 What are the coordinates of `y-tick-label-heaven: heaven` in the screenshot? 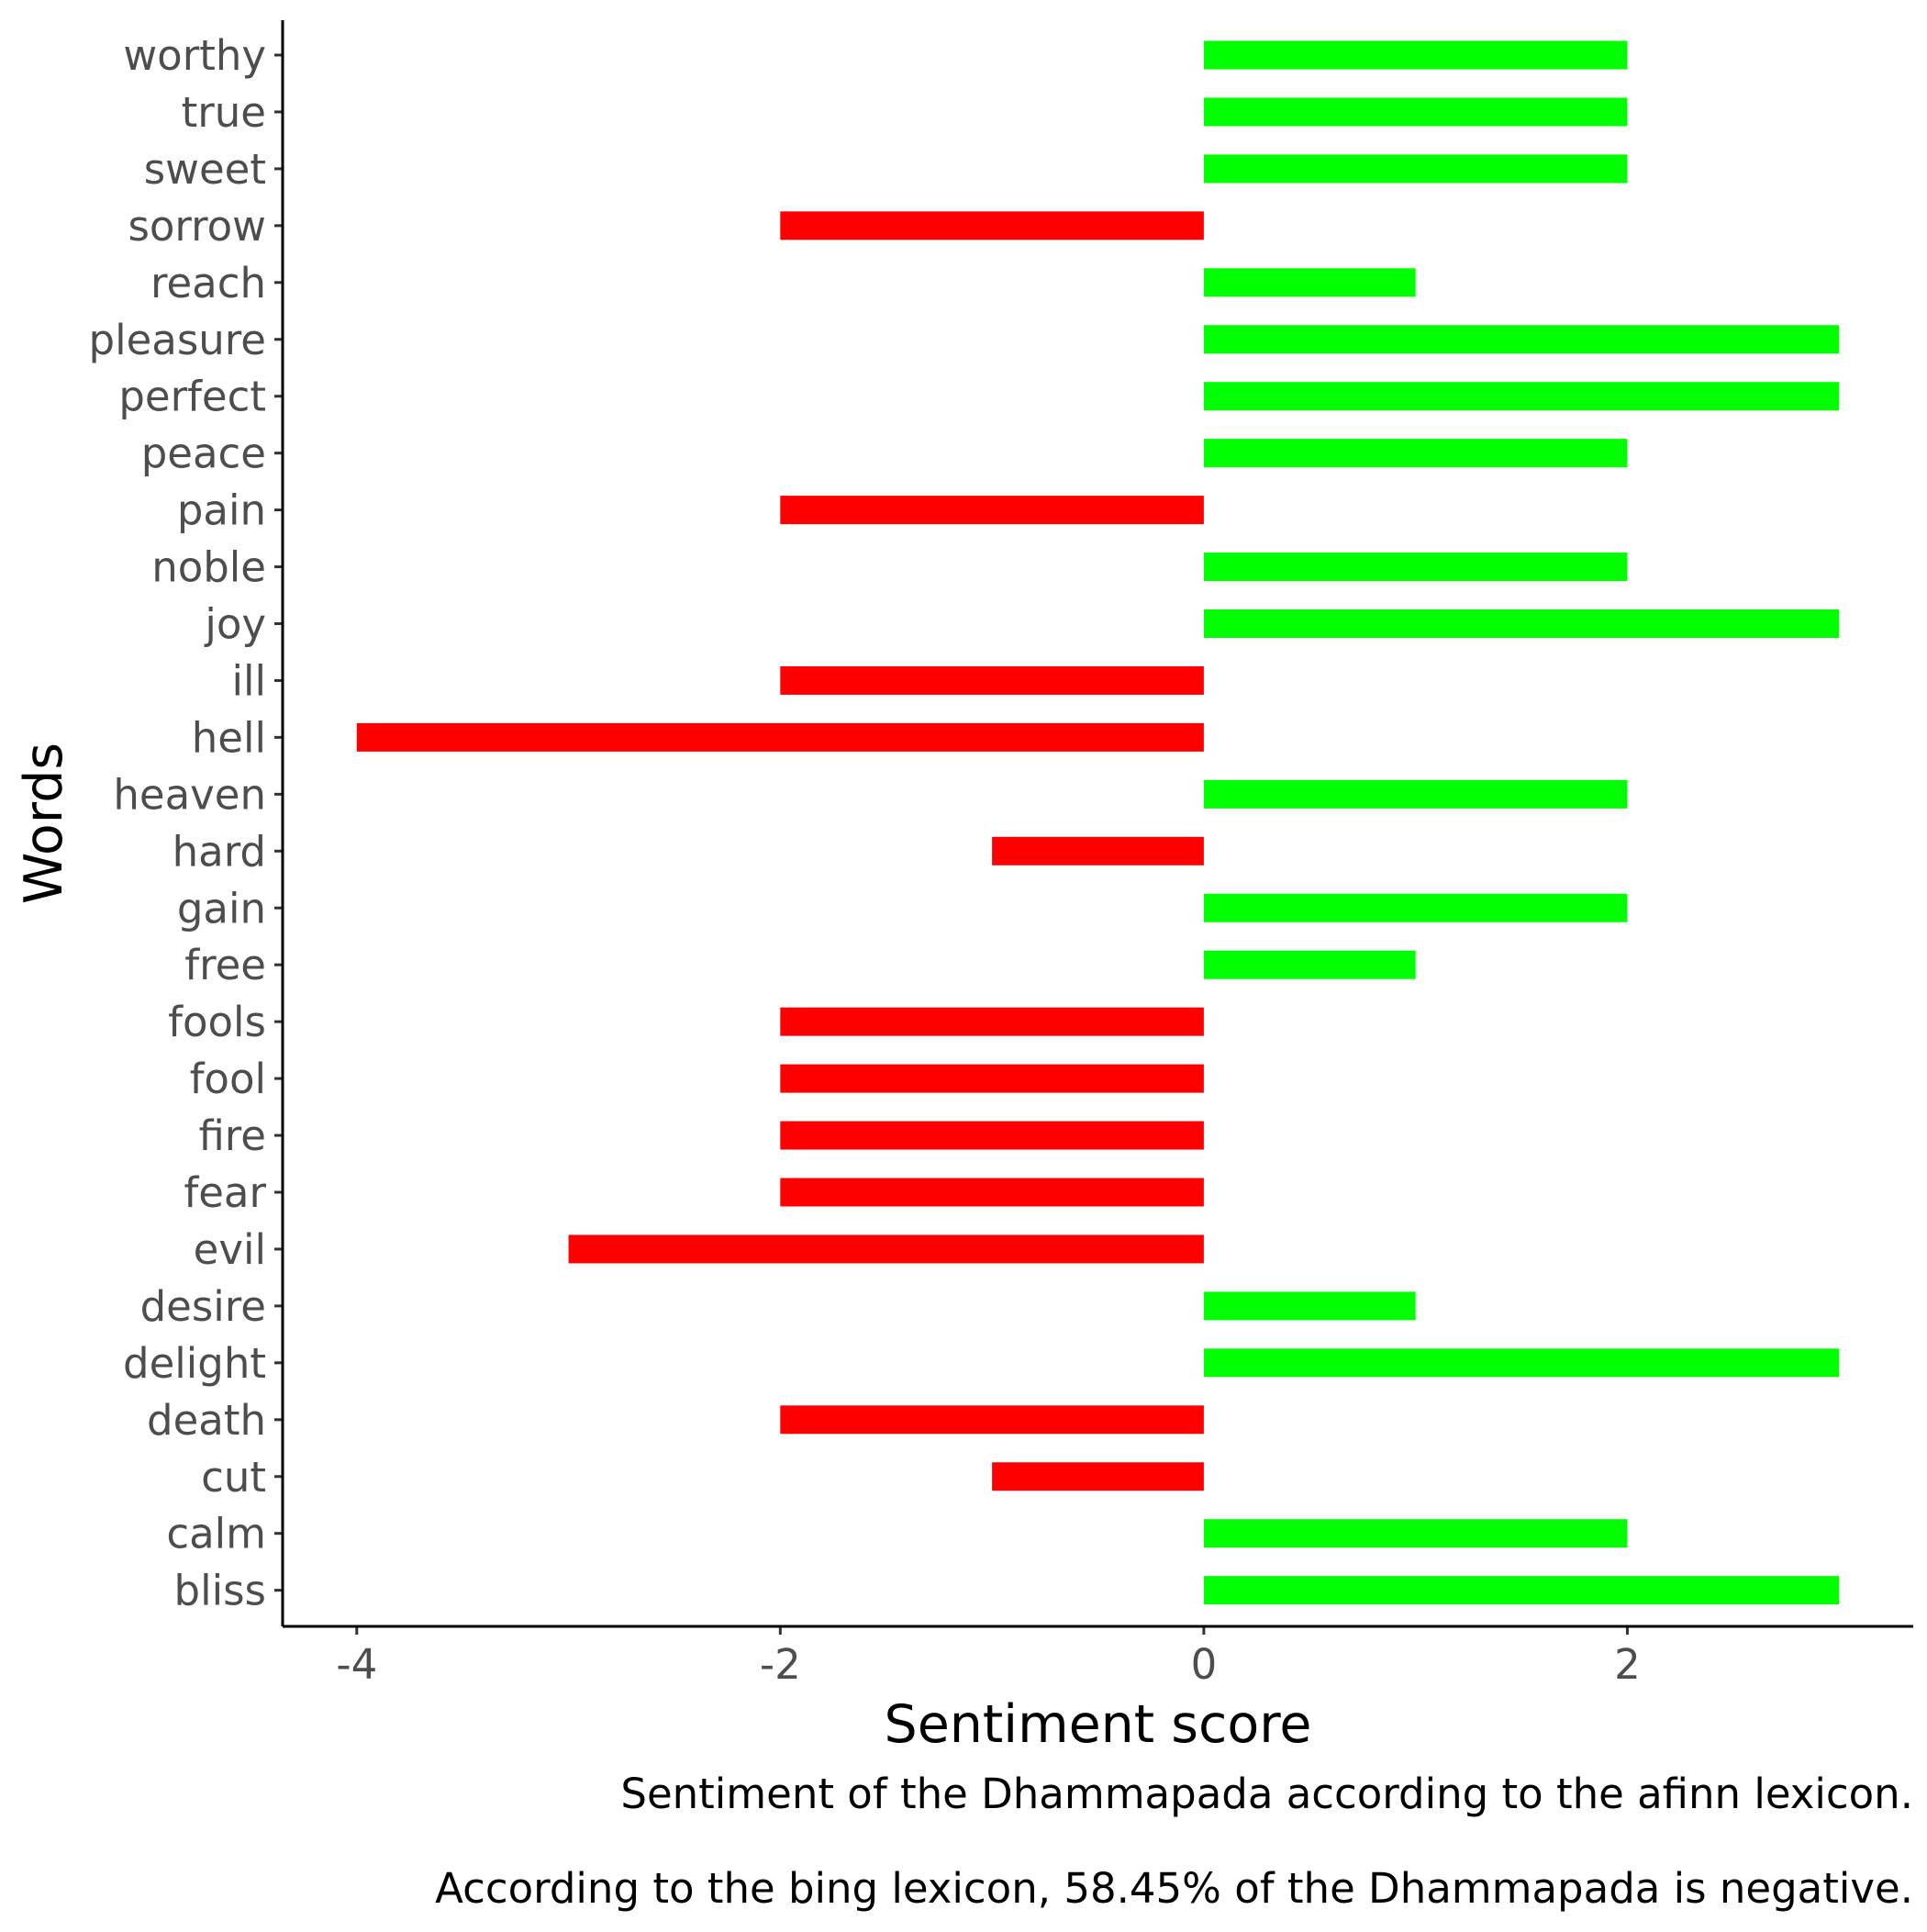 It's located at (189, 794).